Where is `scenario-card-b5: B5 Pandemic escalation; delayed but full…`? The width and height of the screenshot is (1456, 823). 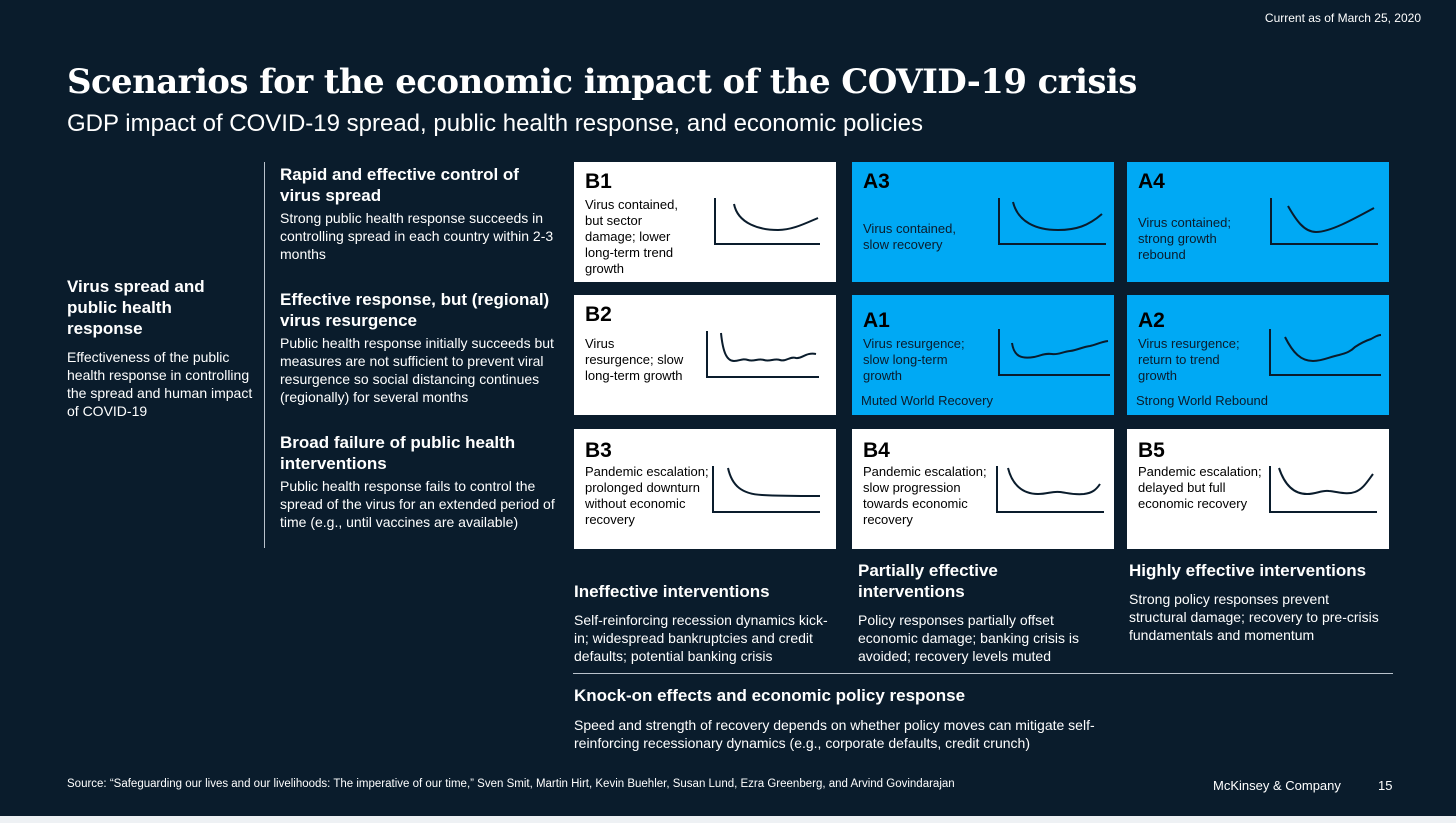
scenario-card-b5: B5 Pandemic escalation; delayed but full… is located at coordinates (1258, 489).